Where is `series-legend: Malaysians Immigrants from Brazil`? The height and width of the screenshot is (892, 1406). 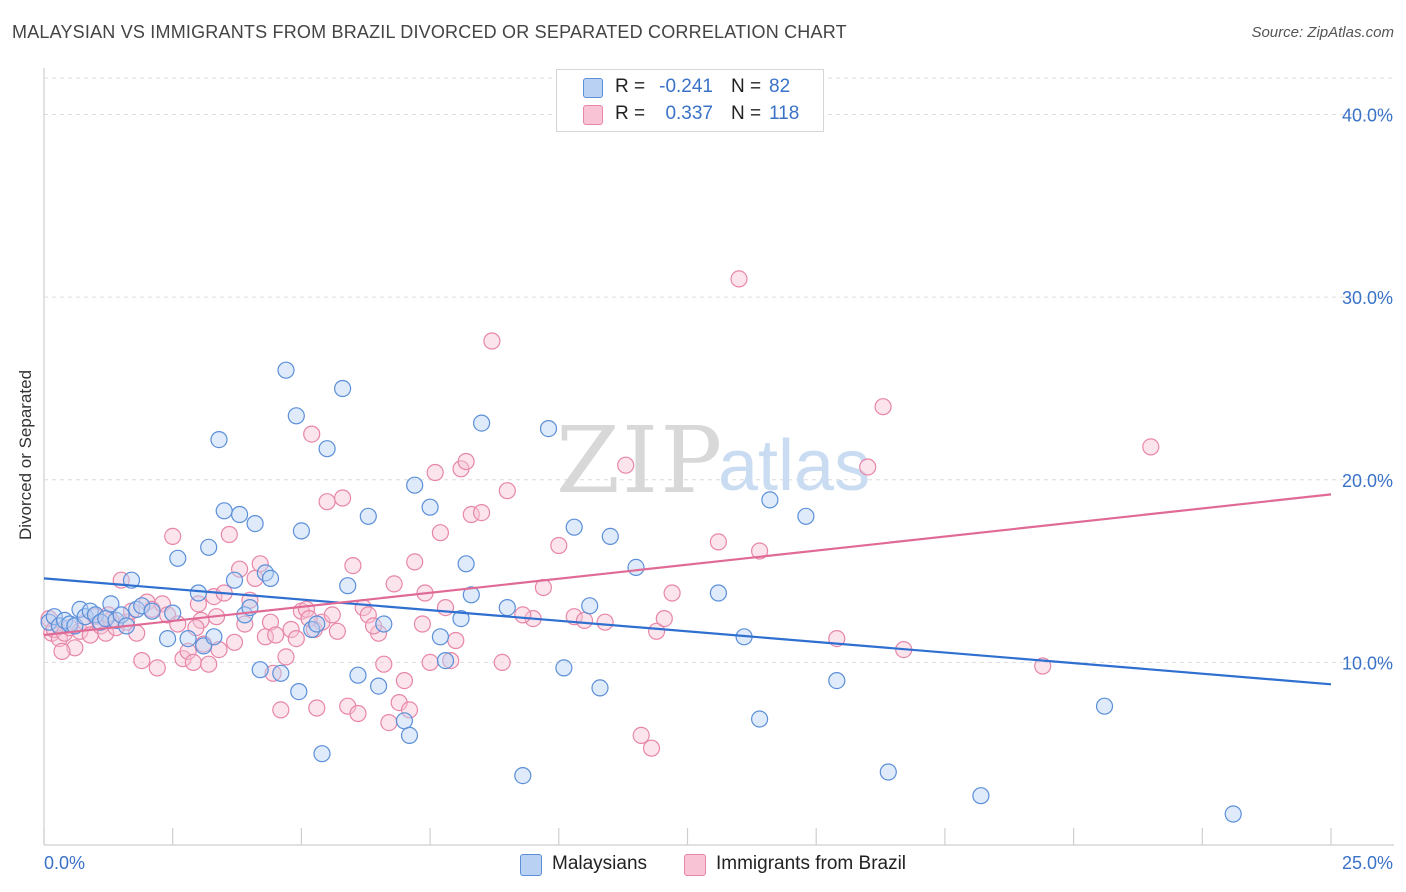
series-legend: Malaysians Immigrants from Brazil is located at coordinates (703, 865).